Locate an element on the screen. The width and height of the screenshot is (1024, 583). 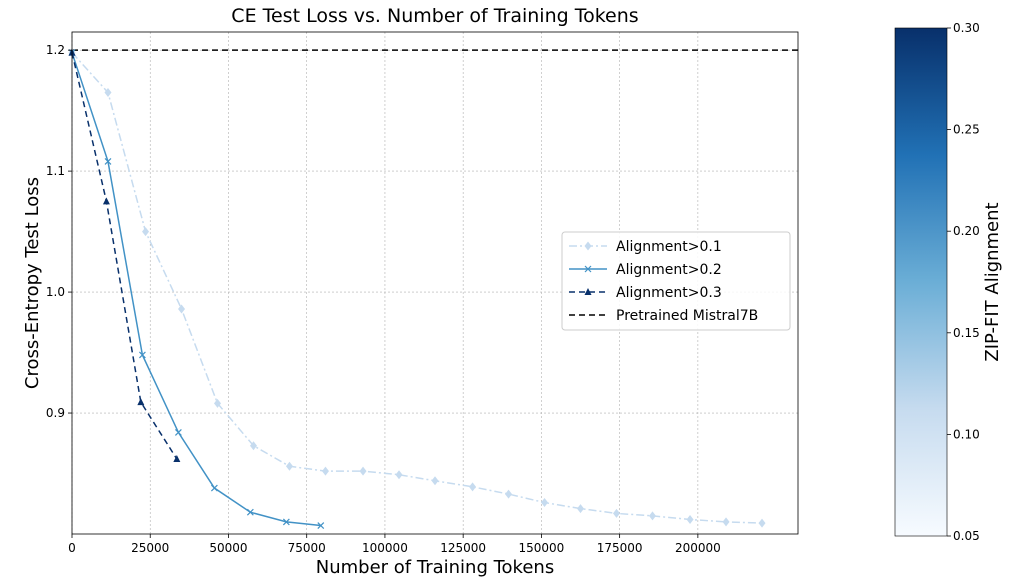
y-tick-label: 1.1 is located at coordinates (55, 171).